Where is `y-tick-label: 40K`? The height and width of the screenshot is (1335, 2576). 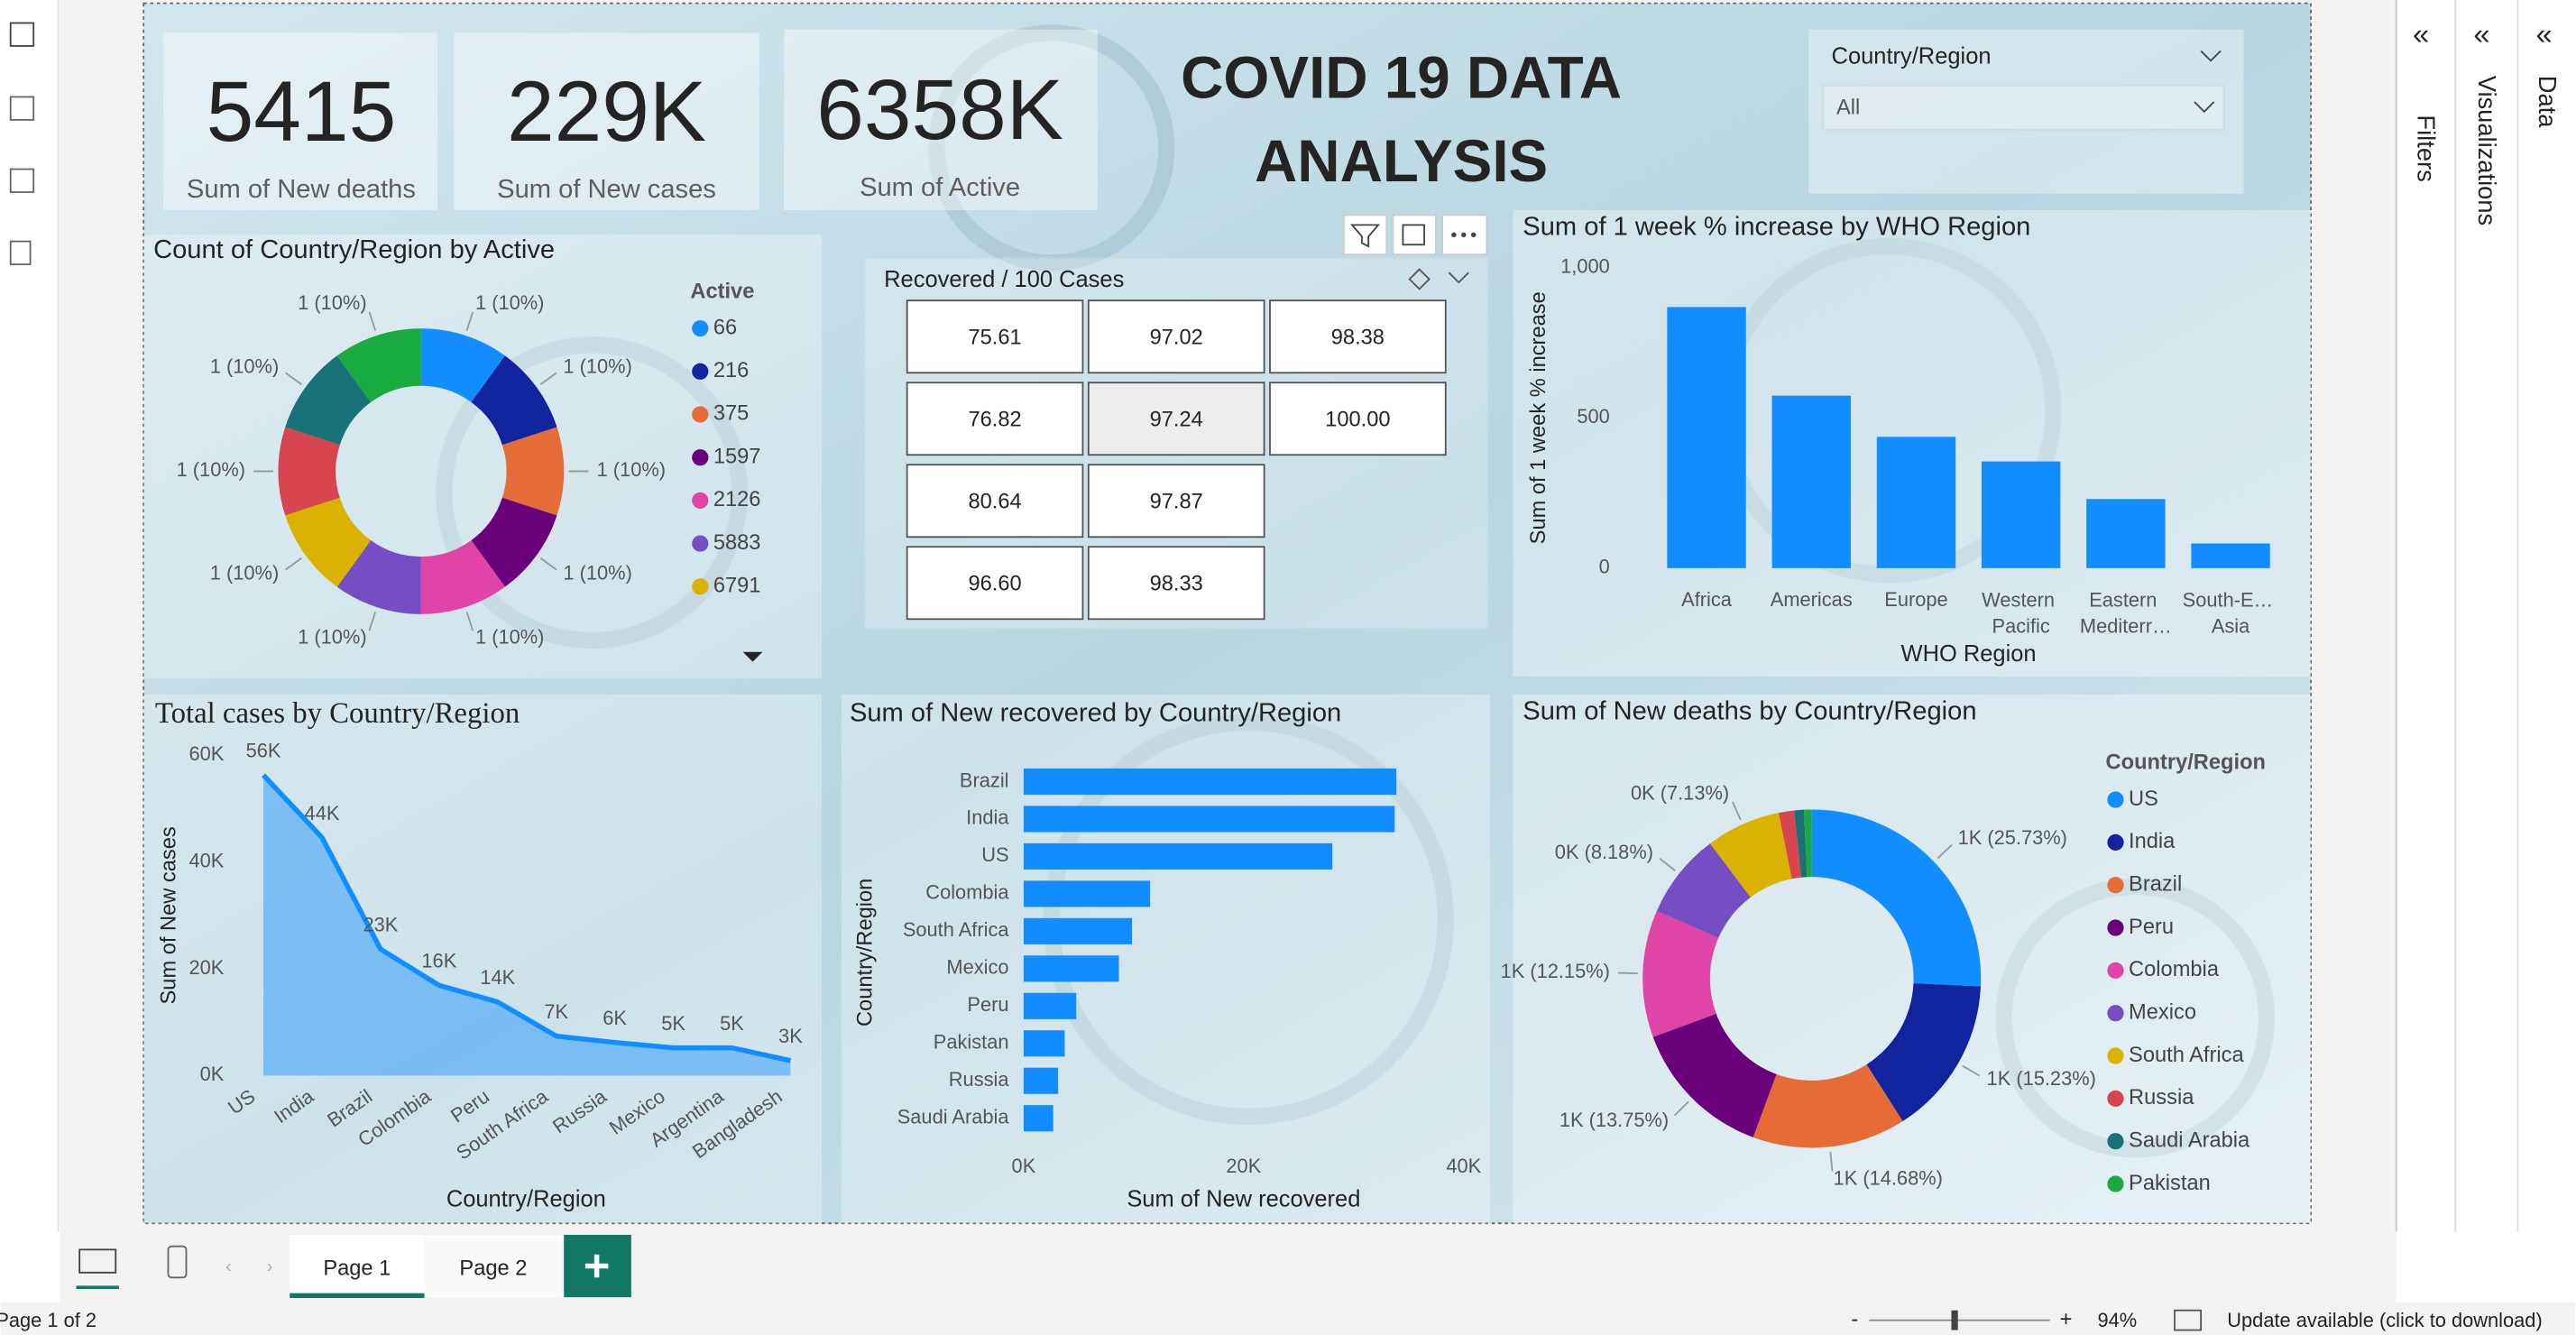
y-tick-label: 40K is located at coordinates (207, 860).